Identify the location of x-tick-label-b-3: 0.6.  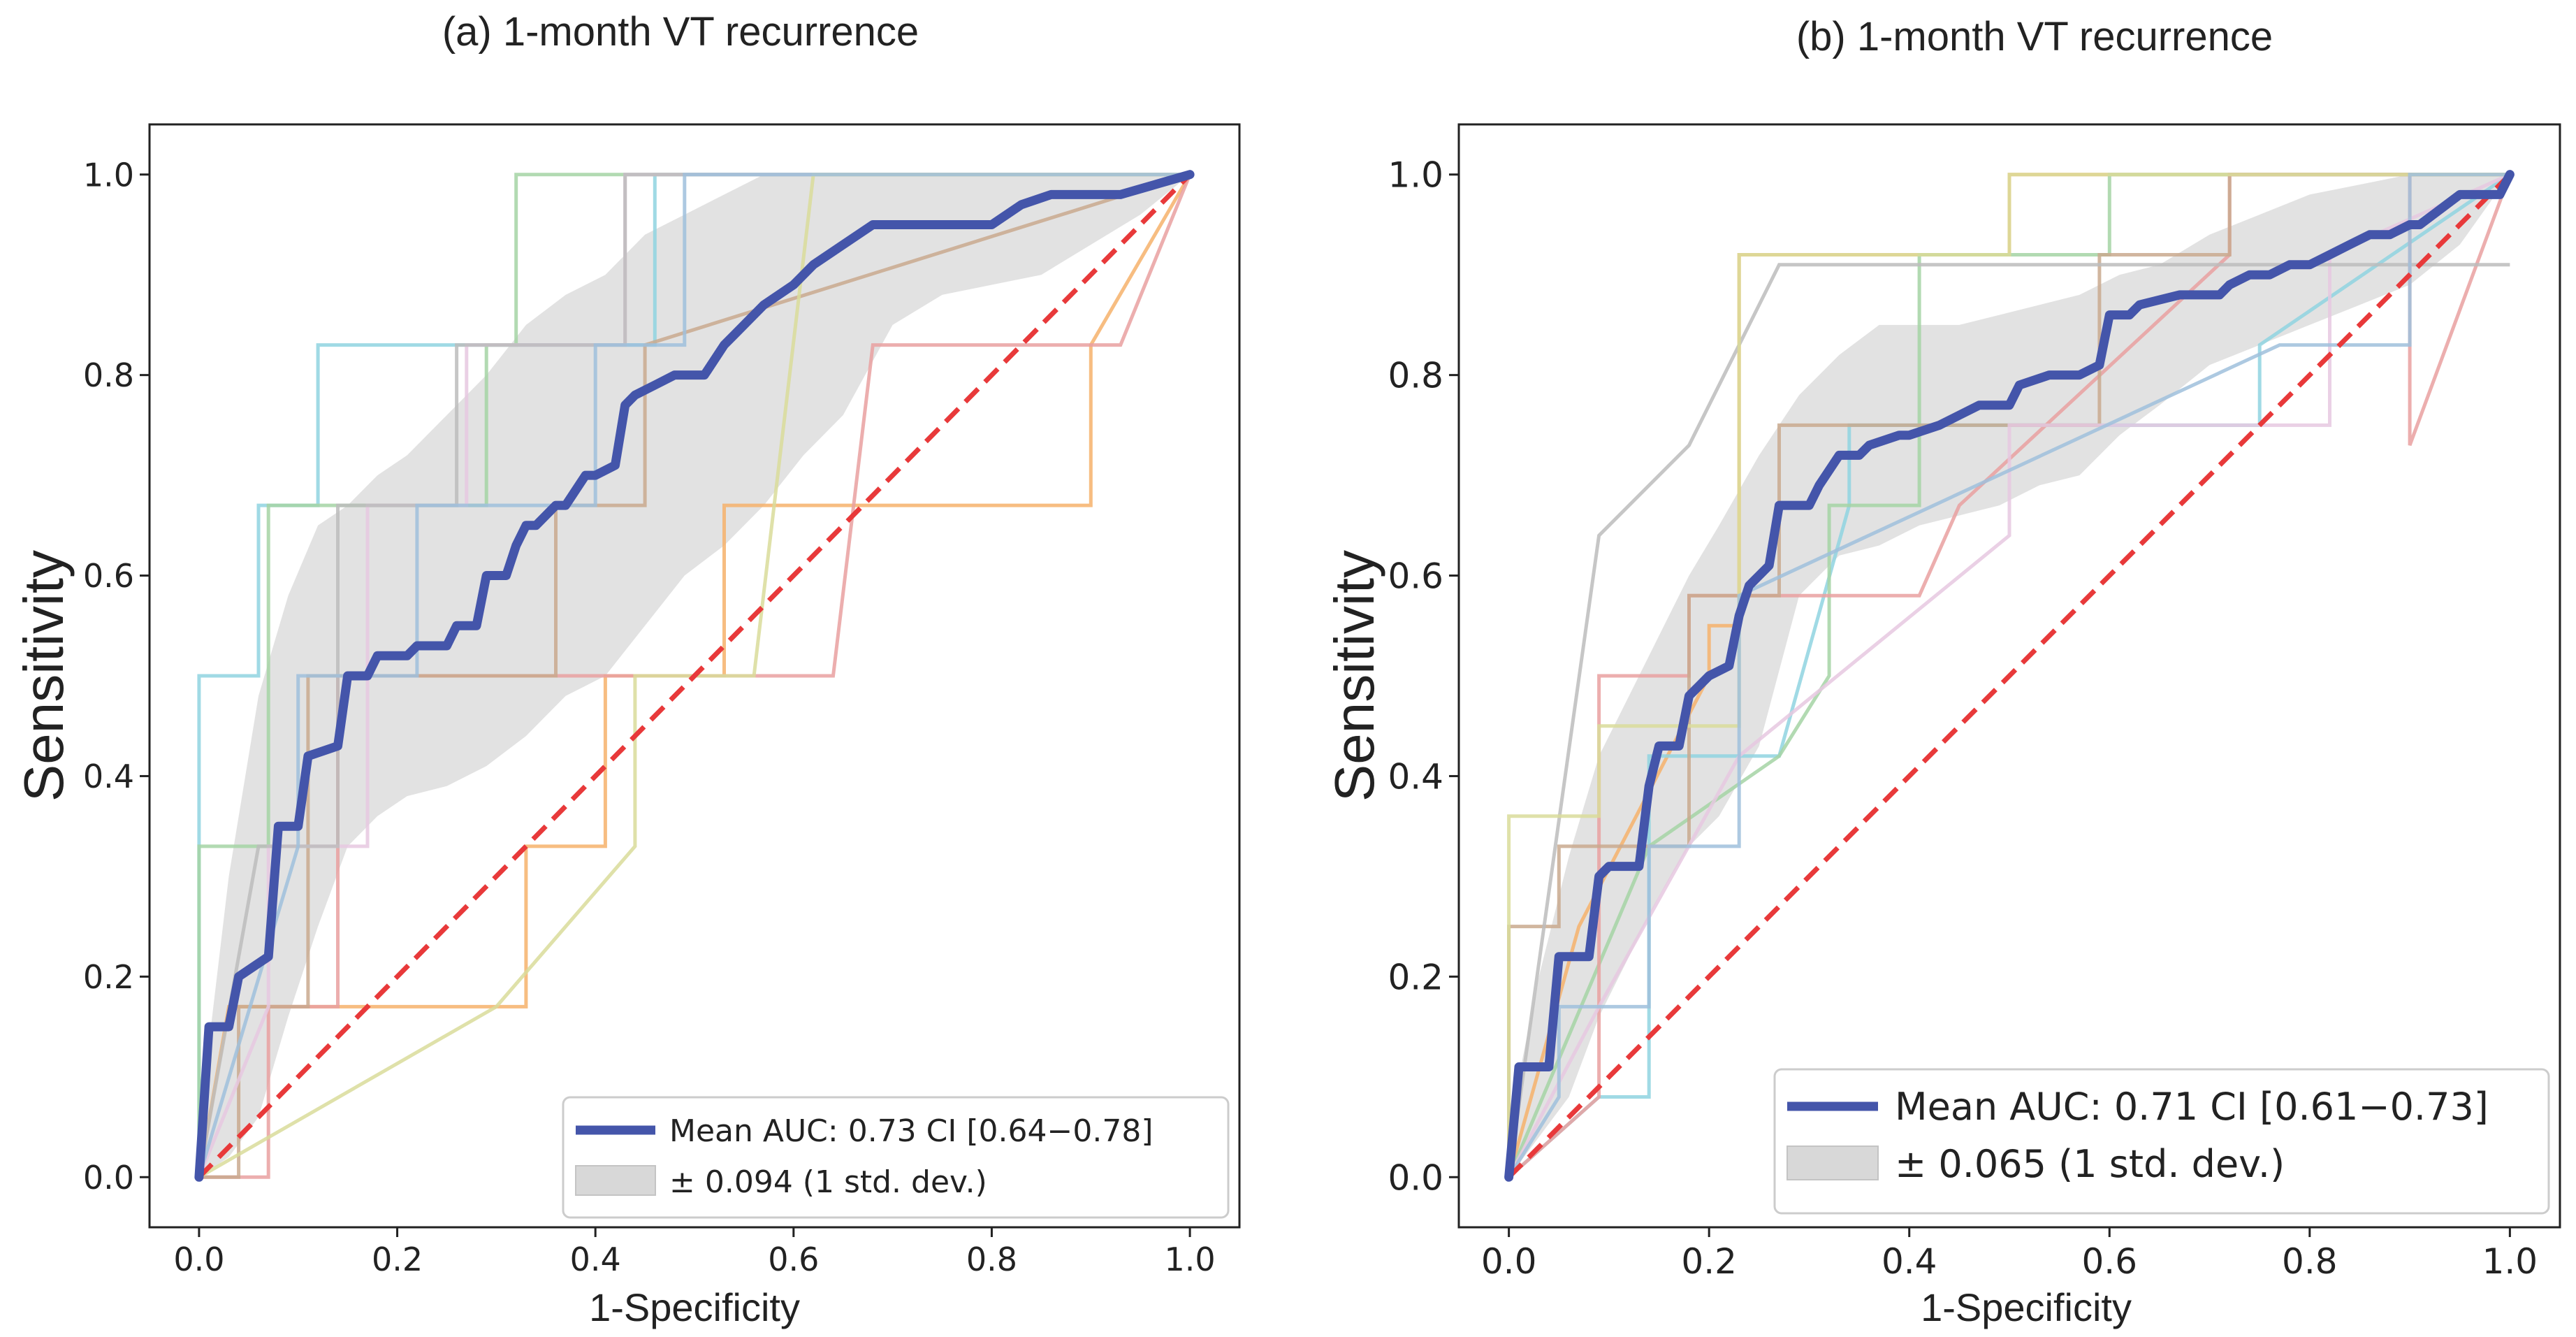
(2110, 1261).